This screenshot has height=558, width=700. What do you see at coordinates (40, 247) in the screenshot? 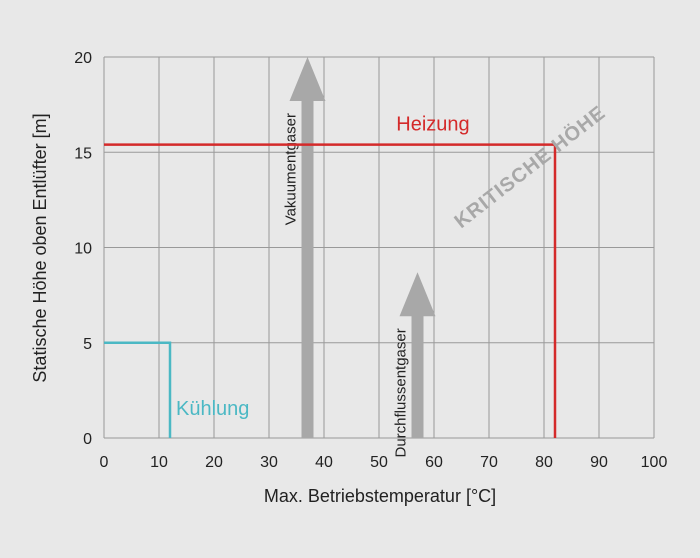
I see `y-axis-title: Statische Höhe oben Entlüfter [m]` at bounding box center [40, 247].